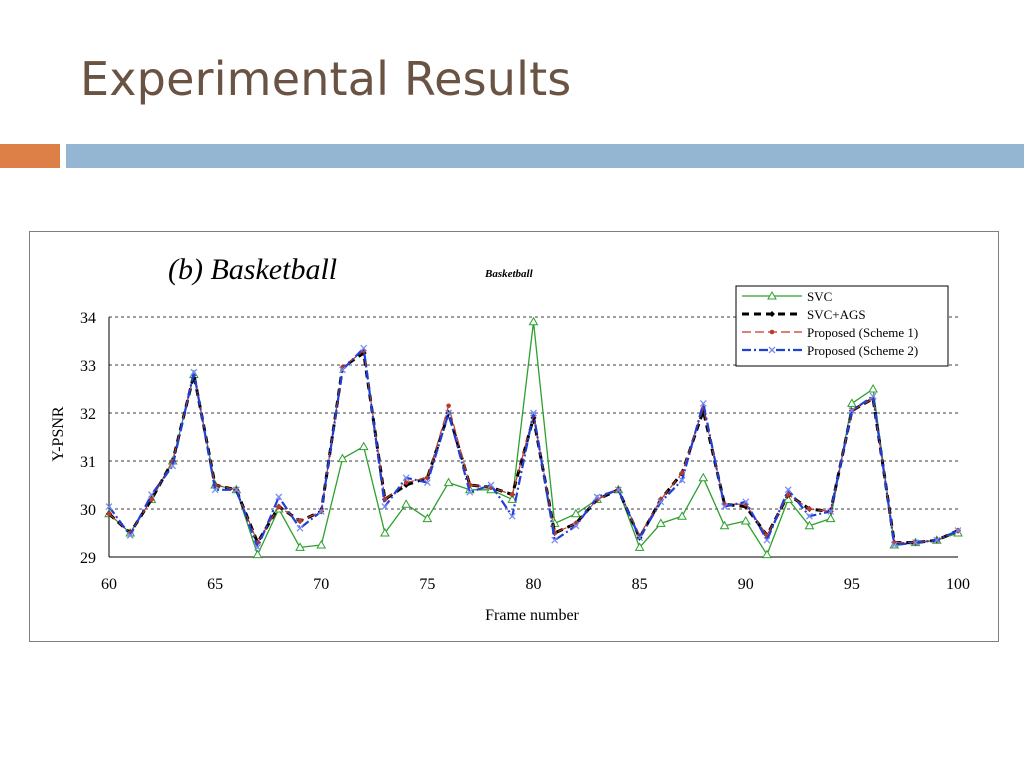 The width and height of the screenshot is (1024, 768). I want to click on y-tick-label-31: 31, so click(88, 462).